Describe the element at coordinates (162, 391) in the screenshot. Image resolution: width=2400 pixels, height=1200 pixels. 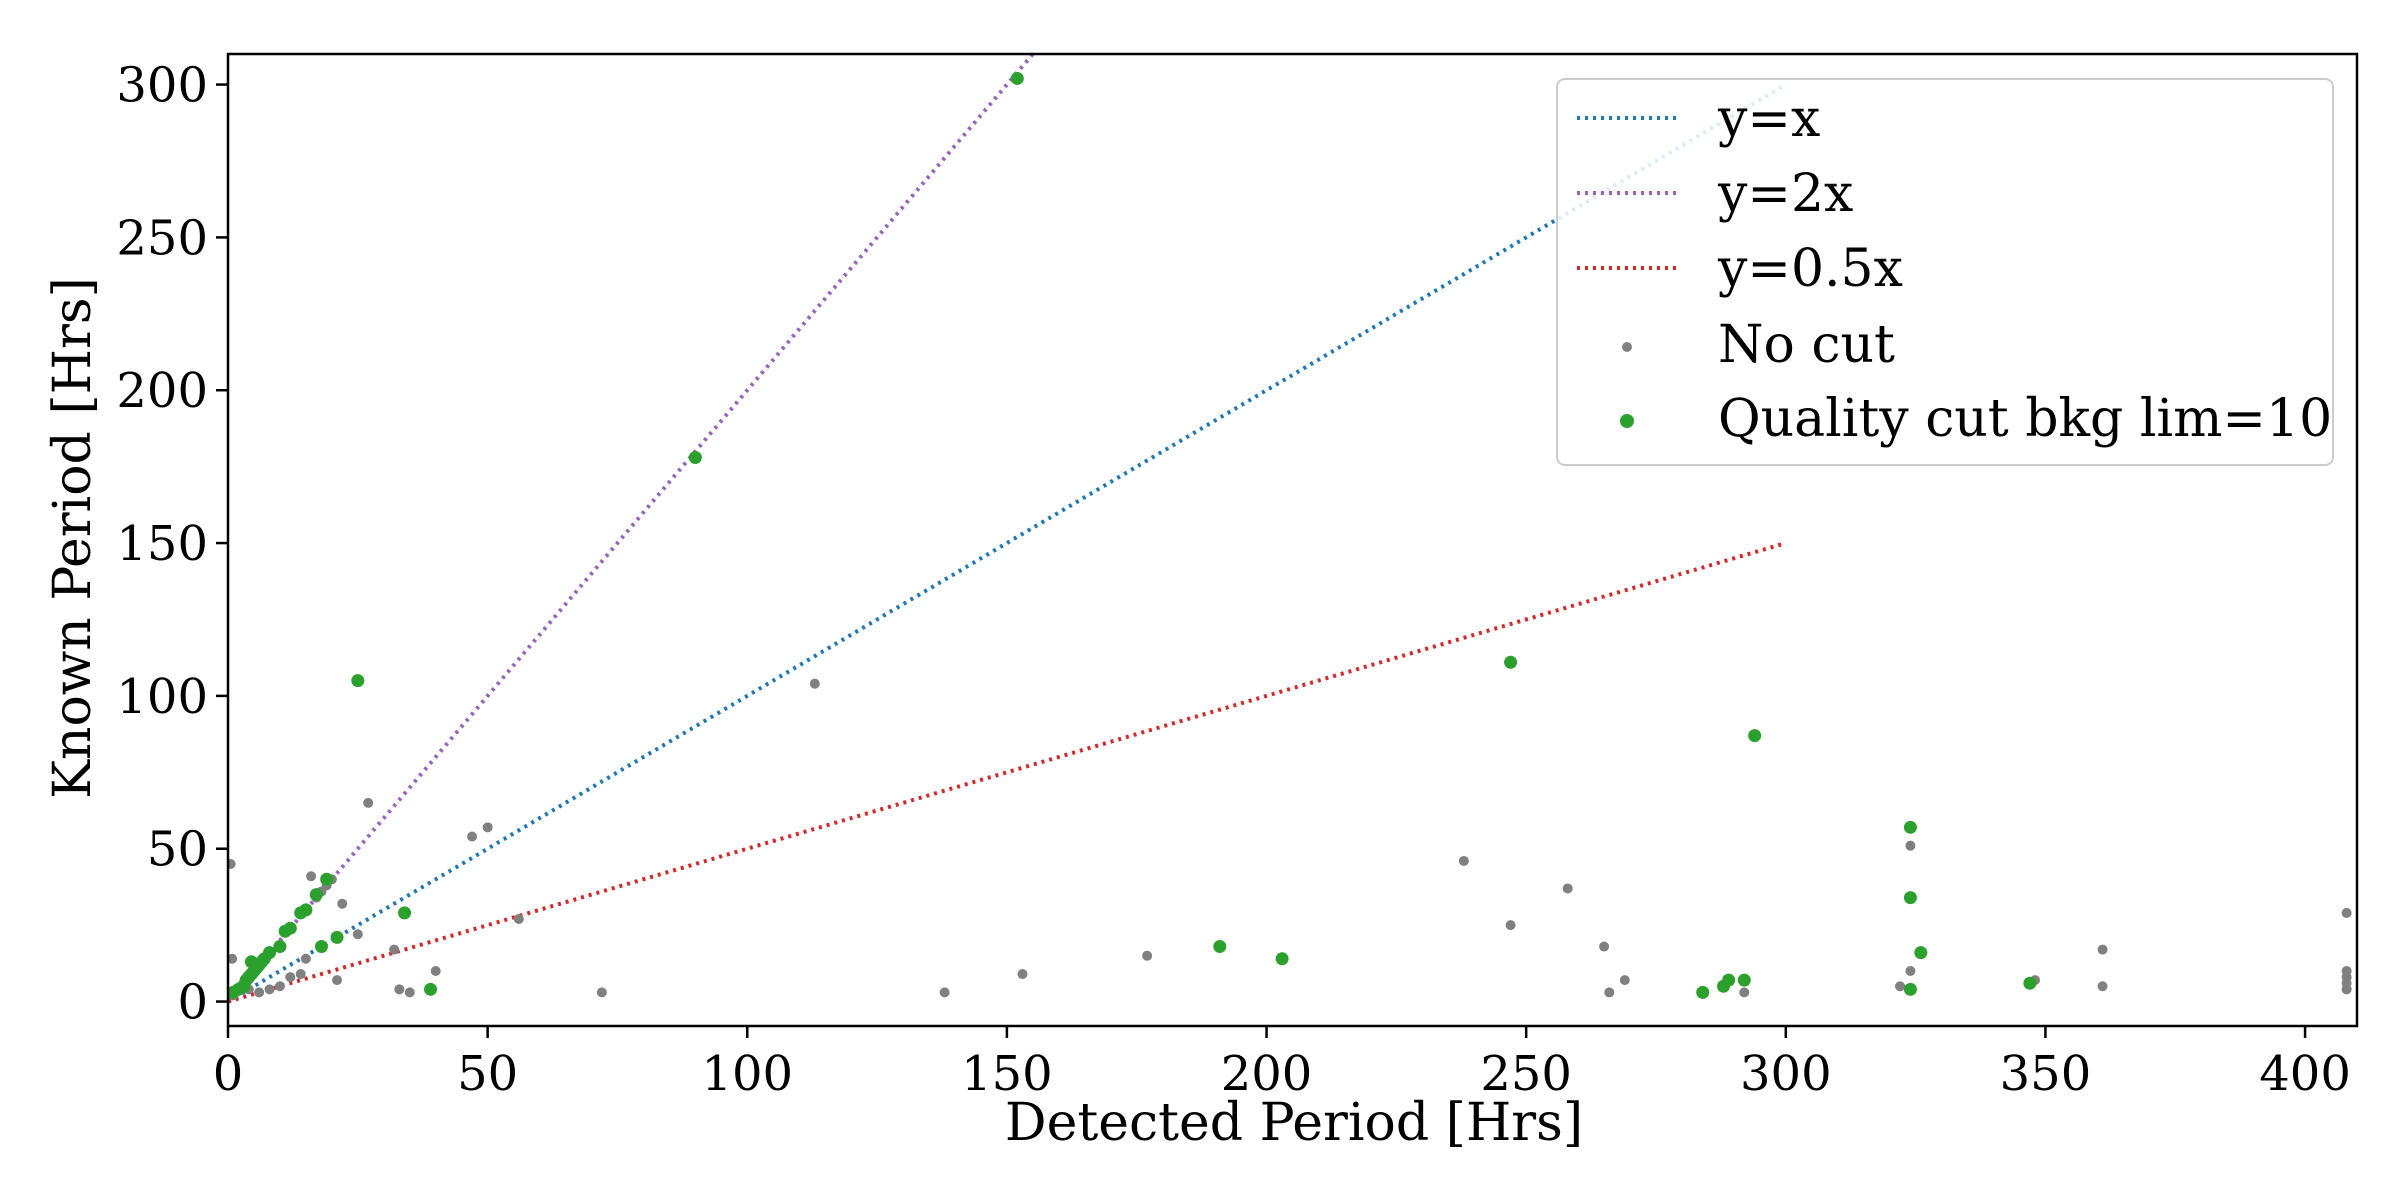
I see `y-tick-label: 200` at that location.